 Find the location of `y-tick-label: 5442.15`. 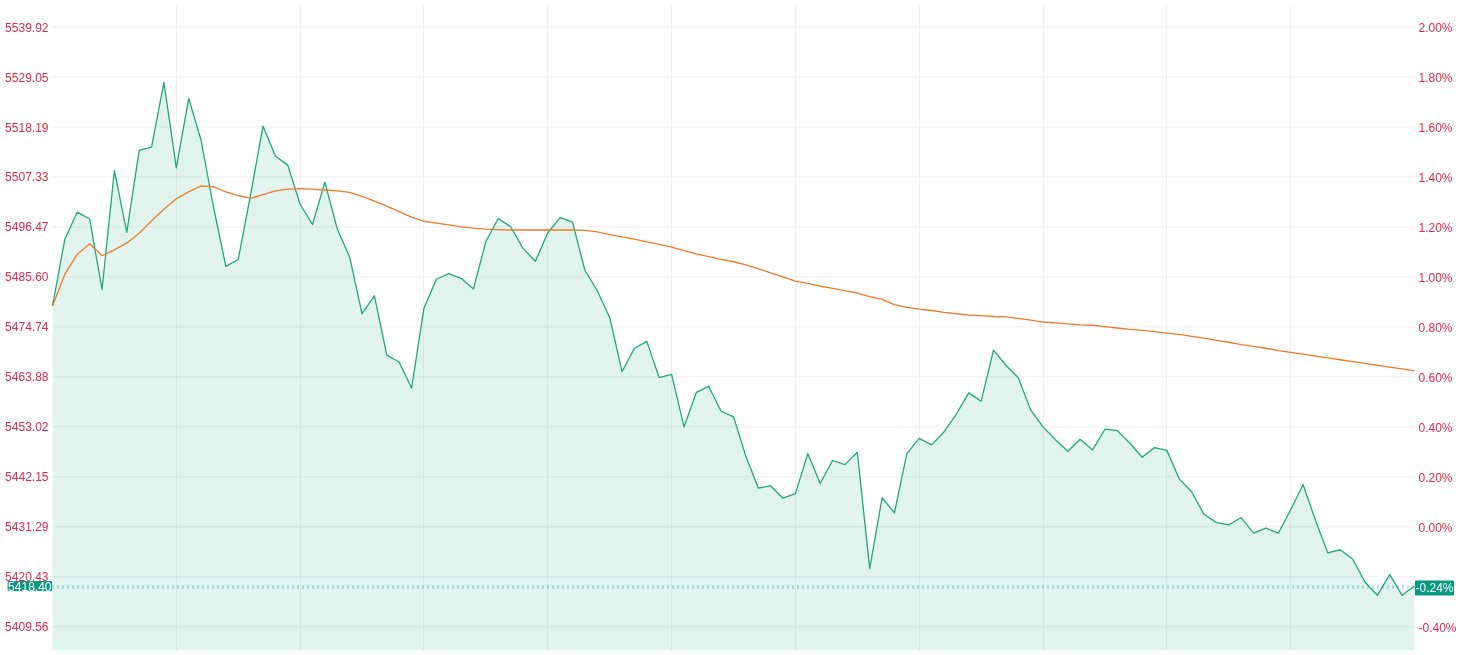

y-tick-label: 5442.15 is located at coordinates (27, 477).